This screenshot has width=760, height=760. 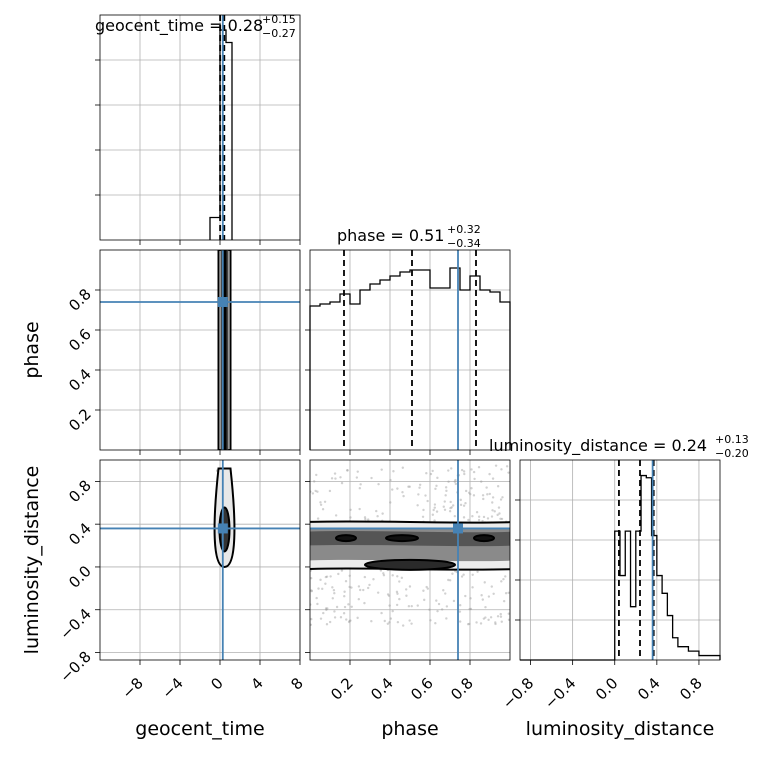 What do you see at coordinates (691, 689) in the screenshot?
I see `luminosity-distance-hist-tick-label: 0.8` at bounding box center [691, 689].